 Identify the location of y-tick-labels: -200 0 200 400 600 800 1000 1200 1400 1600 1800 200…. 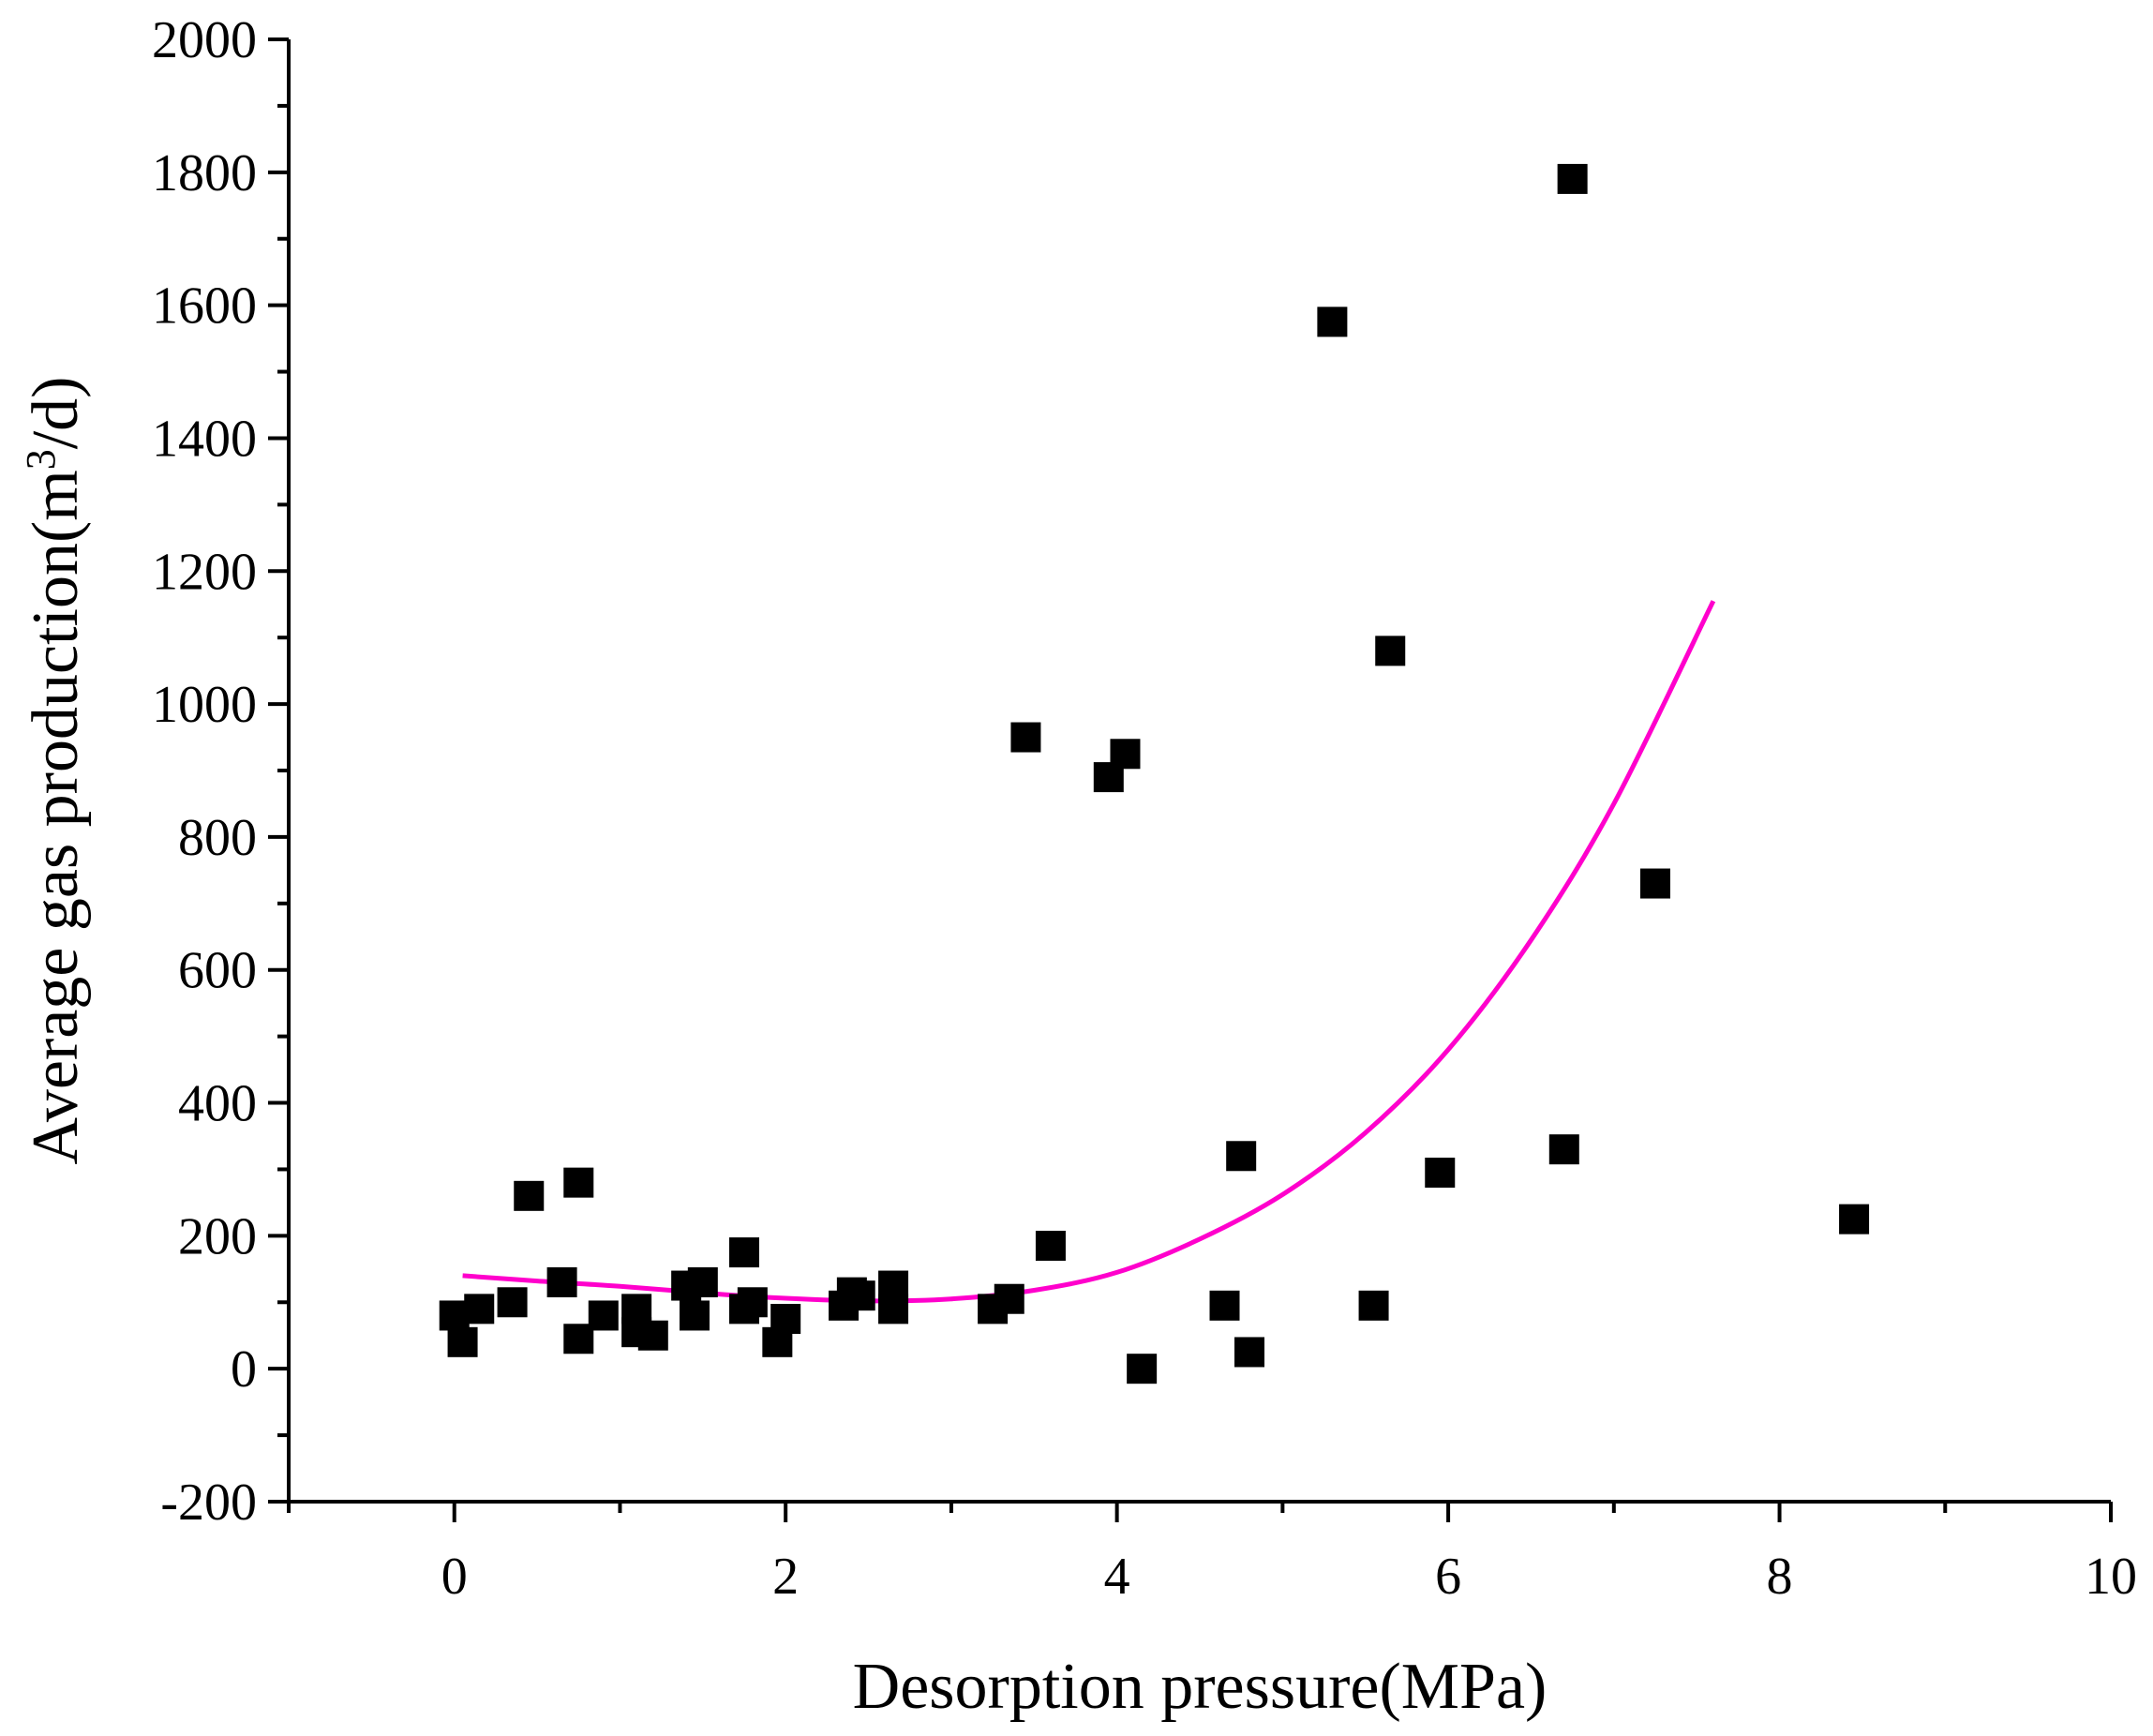
(204, 771).